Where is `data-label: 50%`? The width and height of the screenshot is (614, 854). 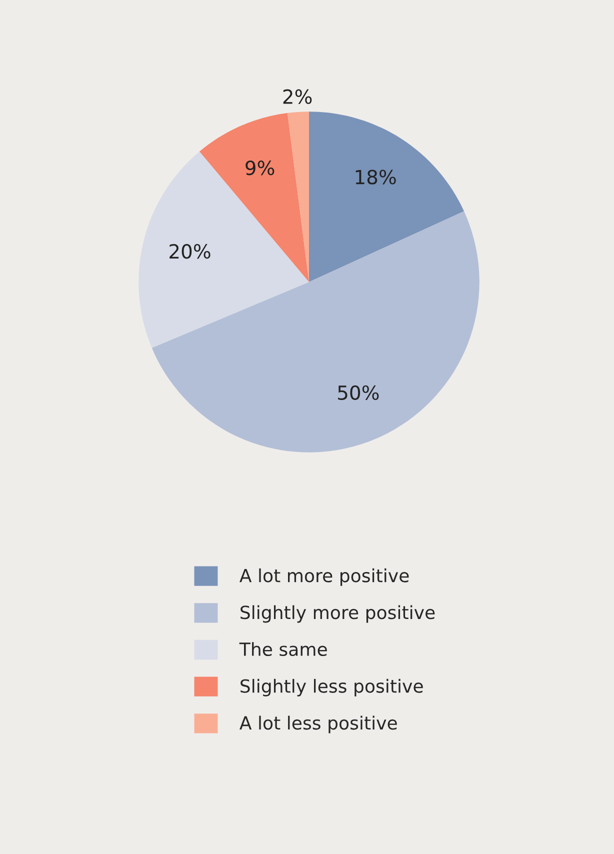
data-label: 50% is located at coordinates (358, 392).